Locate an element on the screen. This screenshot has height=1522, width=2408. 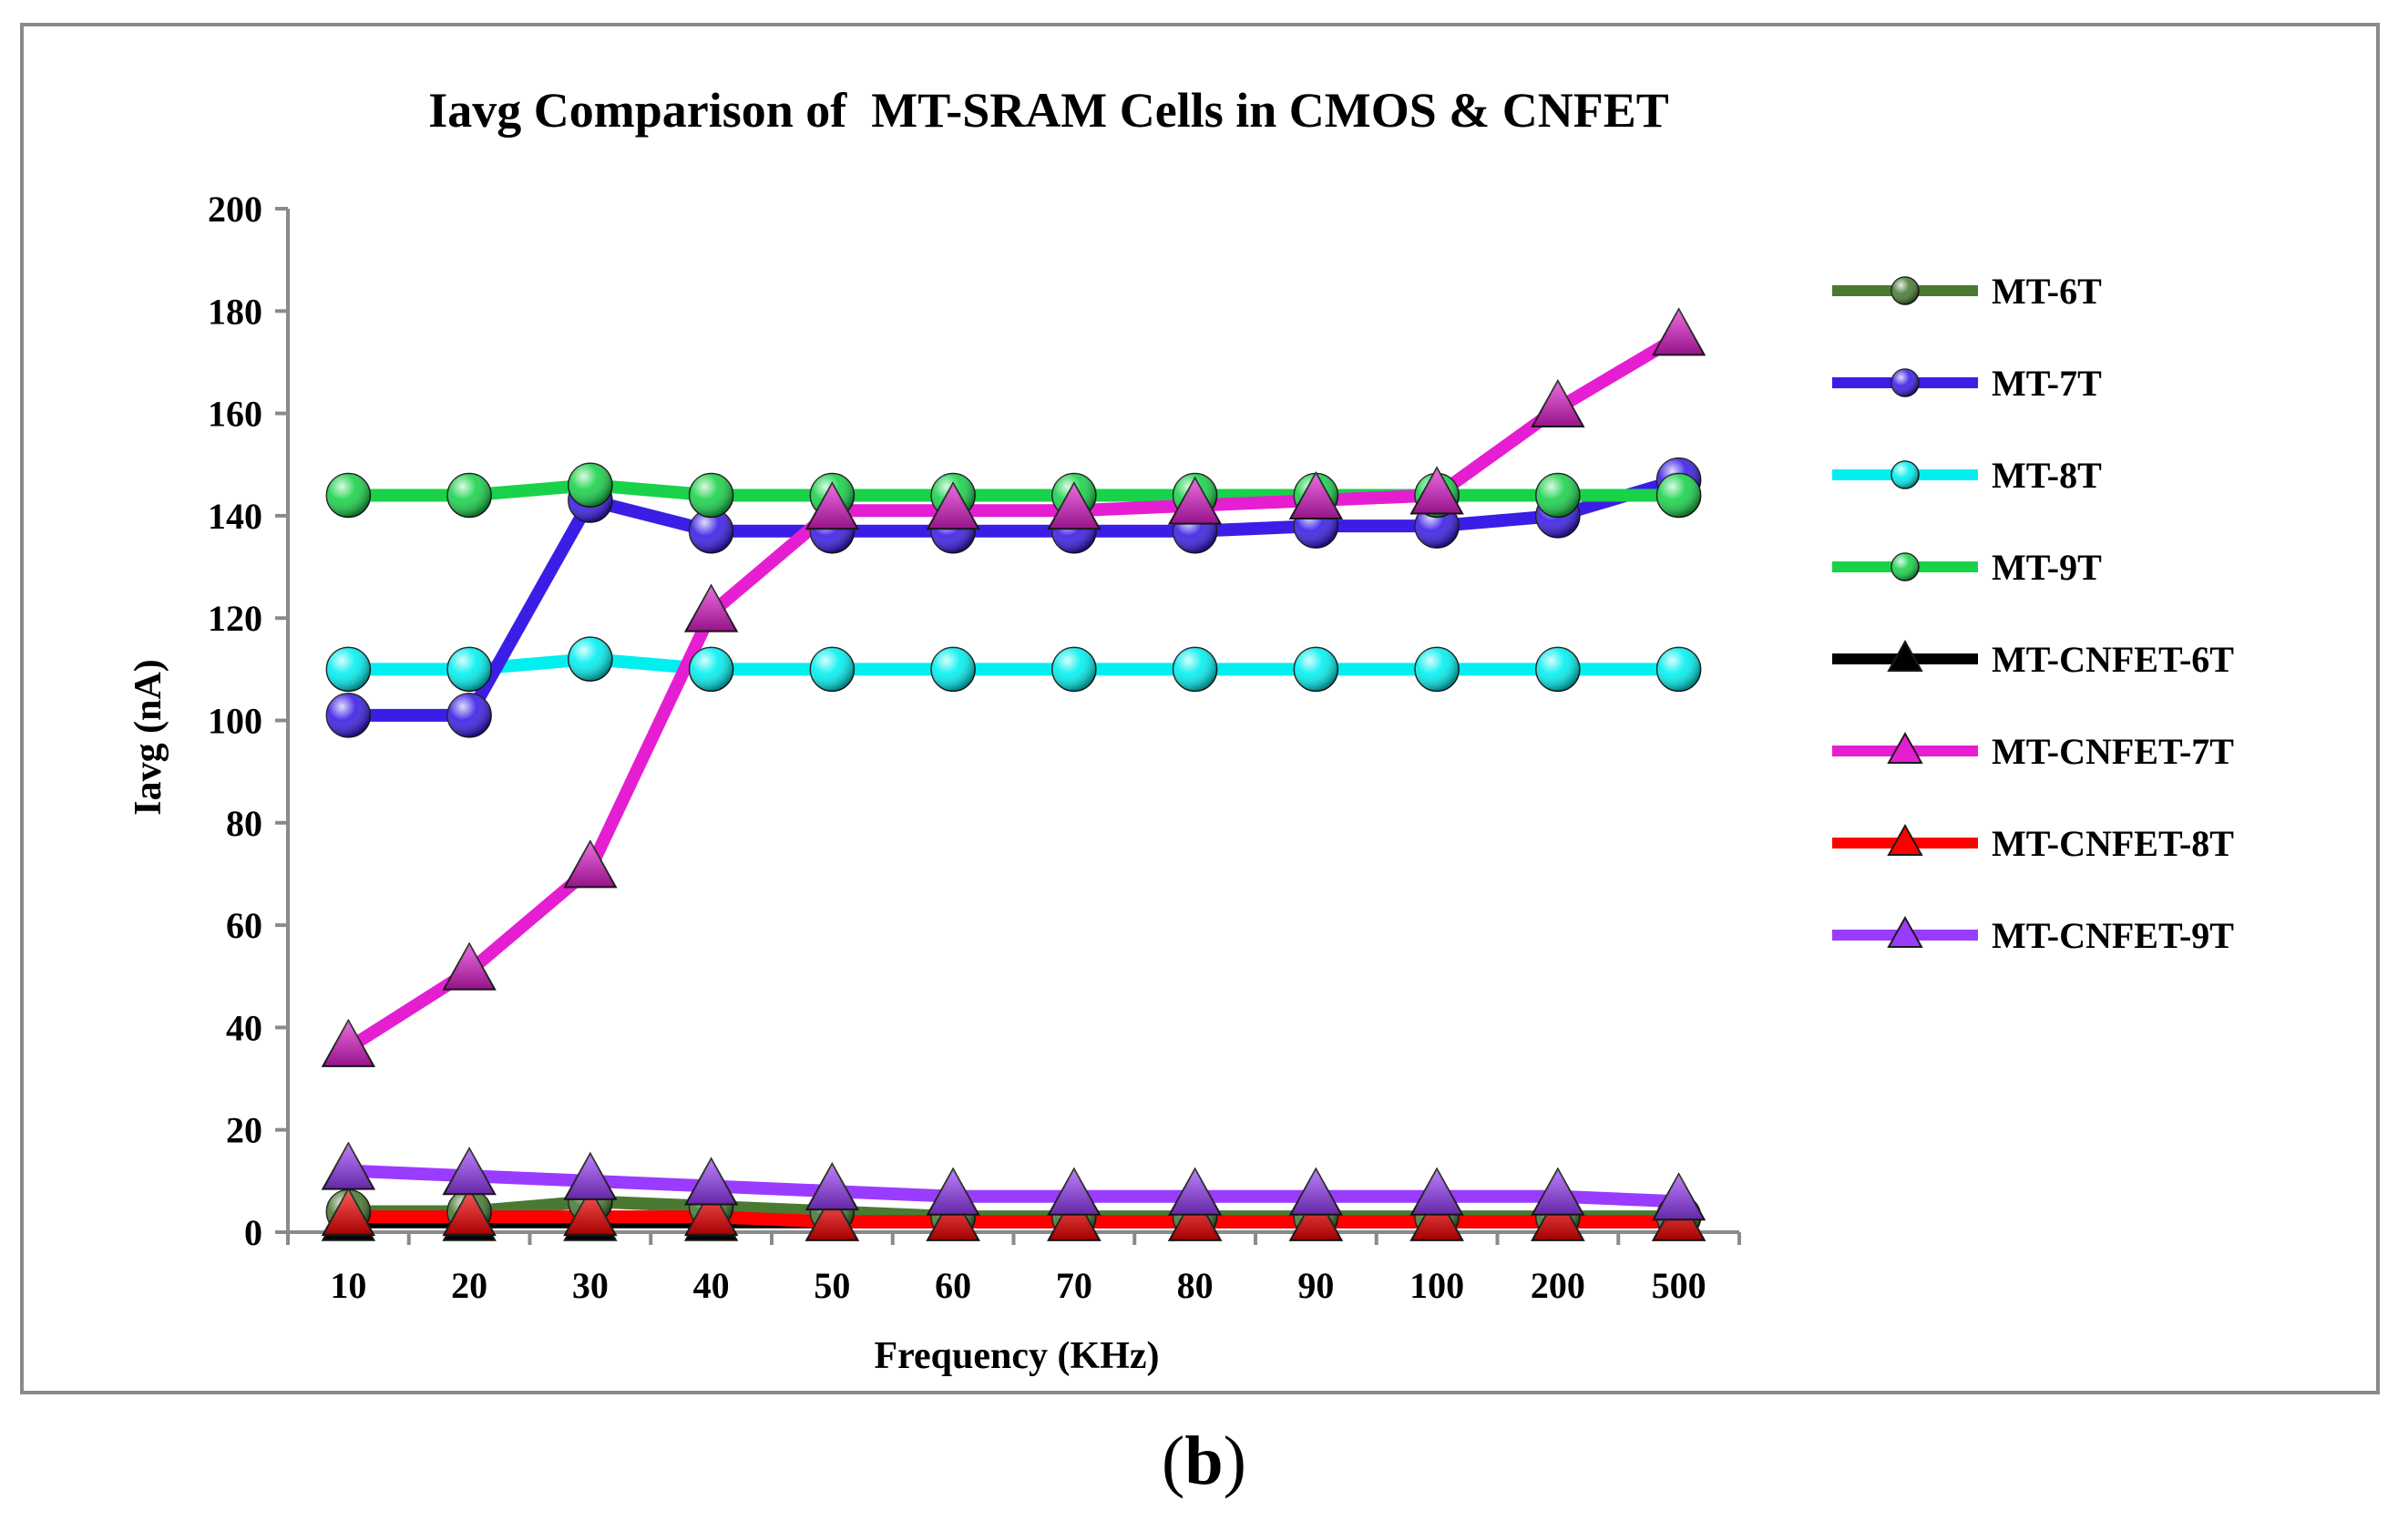
legend-entry: MT-6T is located at coordinates (1967, 291).